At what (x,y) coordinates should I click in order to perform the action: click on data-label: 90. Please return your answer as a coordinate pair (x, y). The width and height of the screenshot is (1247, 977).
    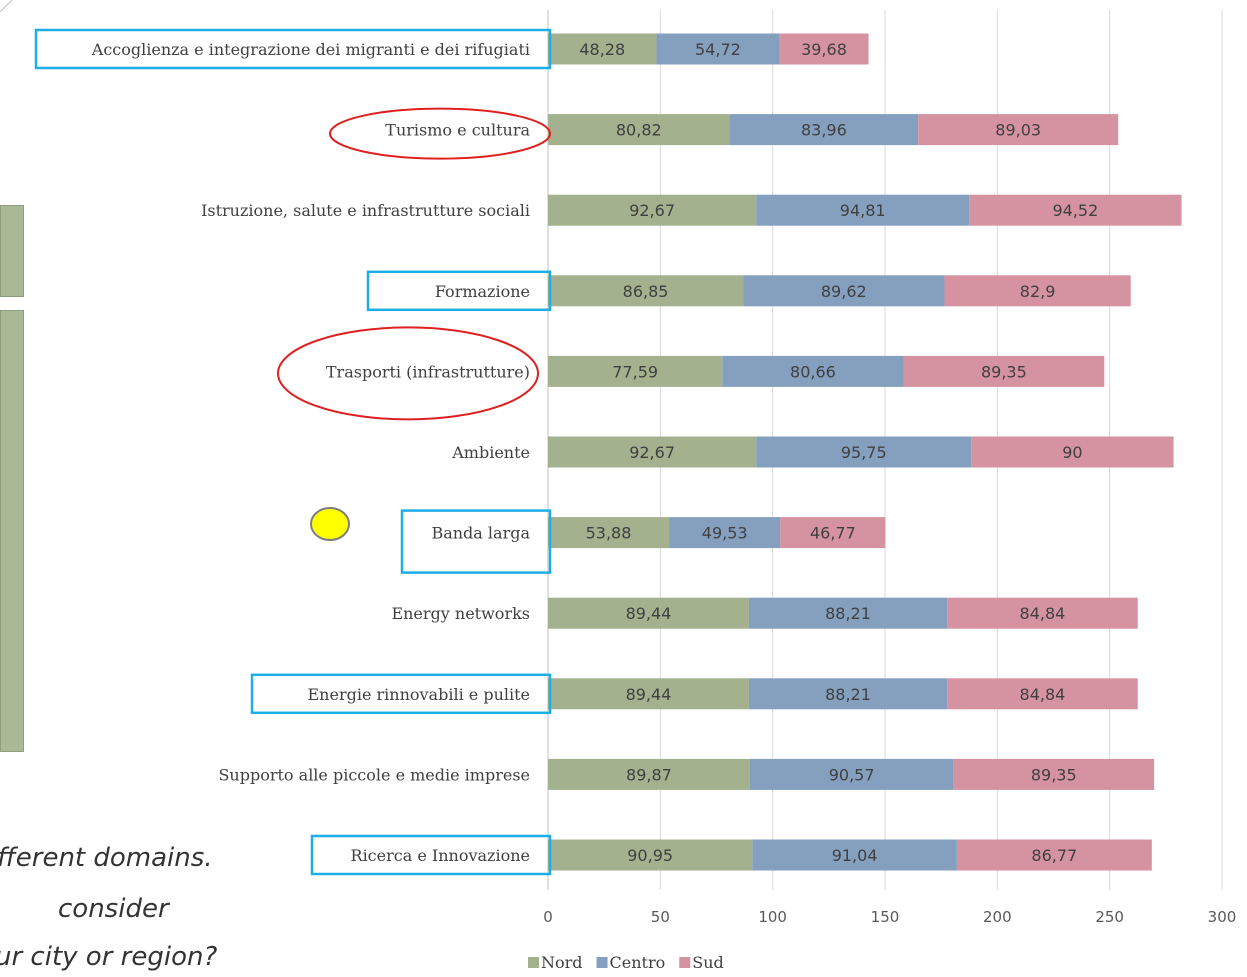
    Looking at the image, I should click on (1072, 452).